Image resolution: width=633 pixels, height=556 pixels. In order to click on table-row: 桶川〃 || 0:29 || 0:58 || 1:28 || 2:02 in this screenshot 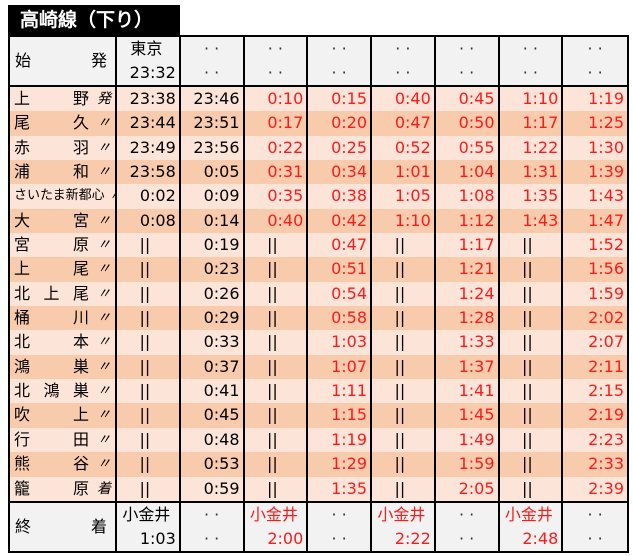, I will do `click(318, 318)`.